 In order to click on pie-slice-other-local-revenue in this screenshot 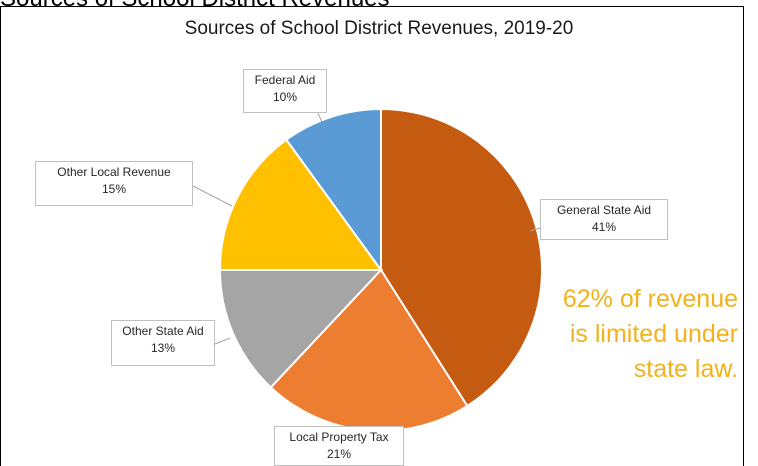, I will do `click(300, 204)`.